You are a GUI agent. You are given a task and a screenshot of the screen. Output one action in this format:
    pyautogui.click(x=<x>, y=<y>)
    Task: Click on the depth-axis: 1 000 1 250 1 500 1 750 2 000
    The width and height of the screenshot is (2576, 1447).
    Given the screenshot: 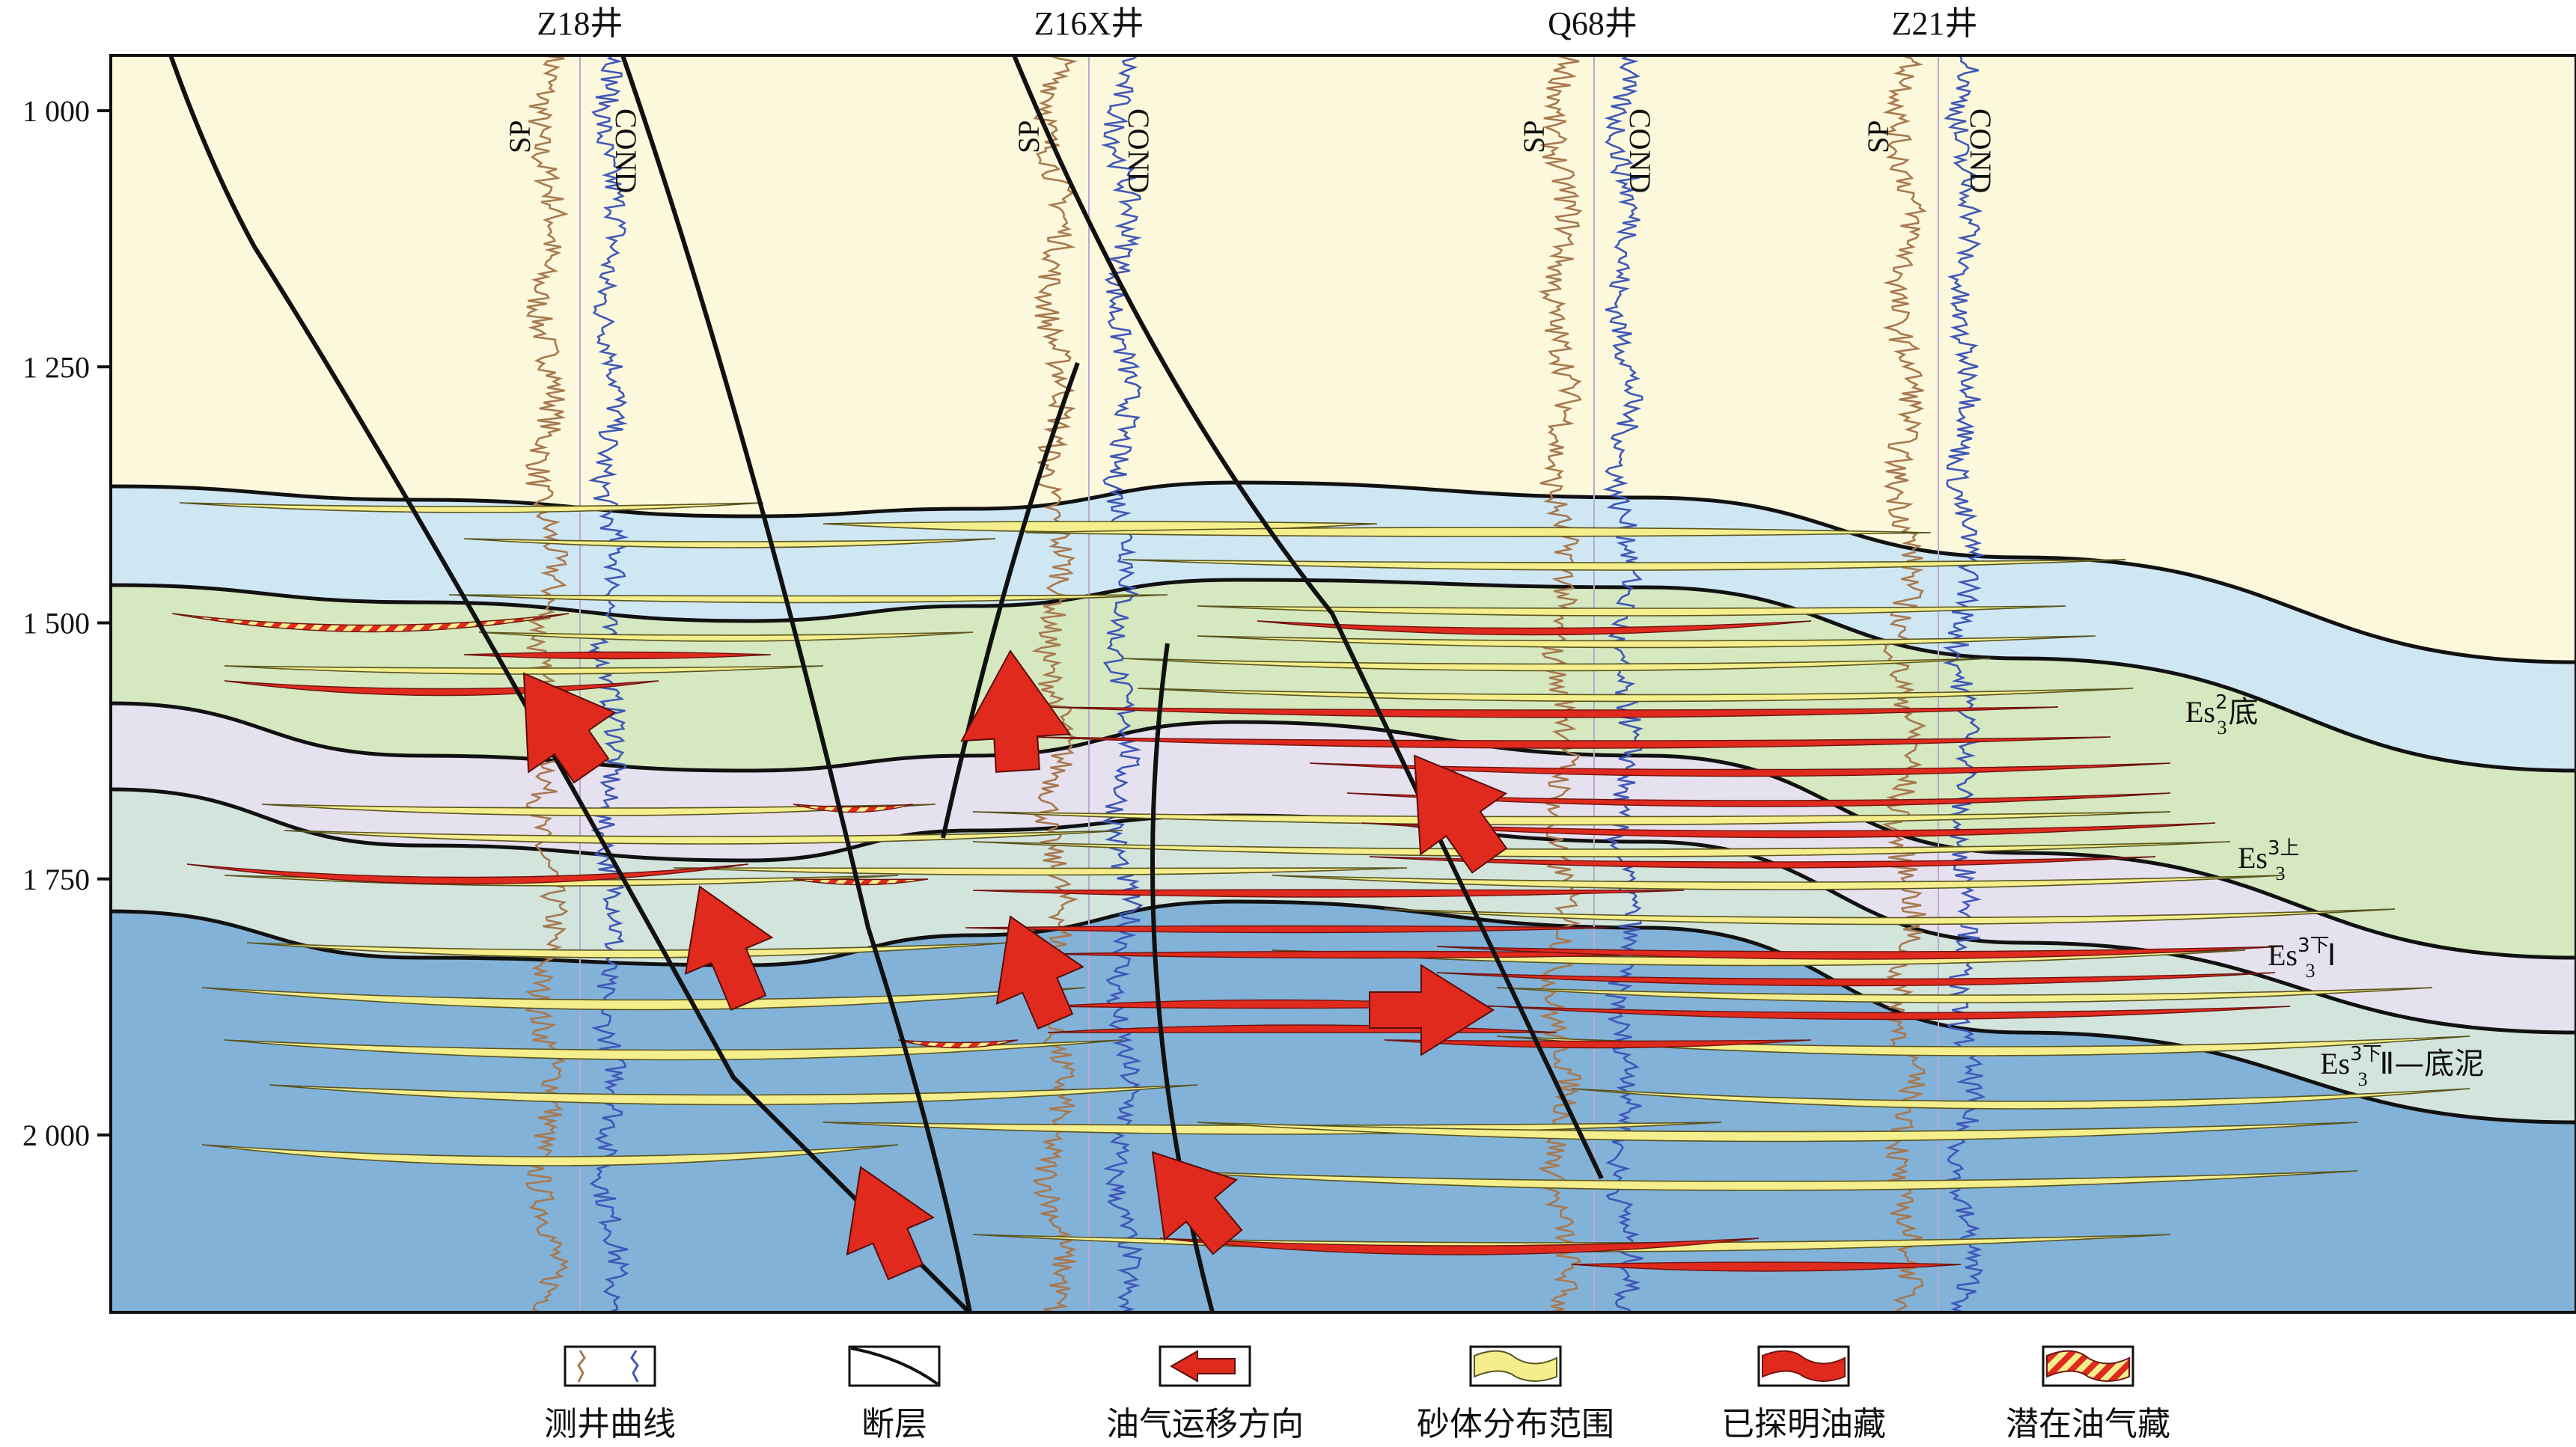 What is the action you would take?
    pyautogui.click(x=66, y=623)
    